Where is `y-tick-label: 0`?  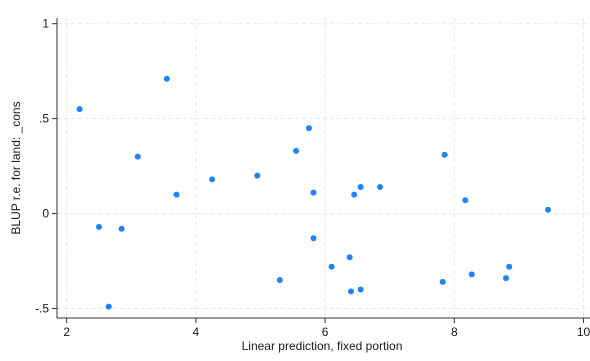
y-tick-label: 0 is located at coordinates (45, 214).